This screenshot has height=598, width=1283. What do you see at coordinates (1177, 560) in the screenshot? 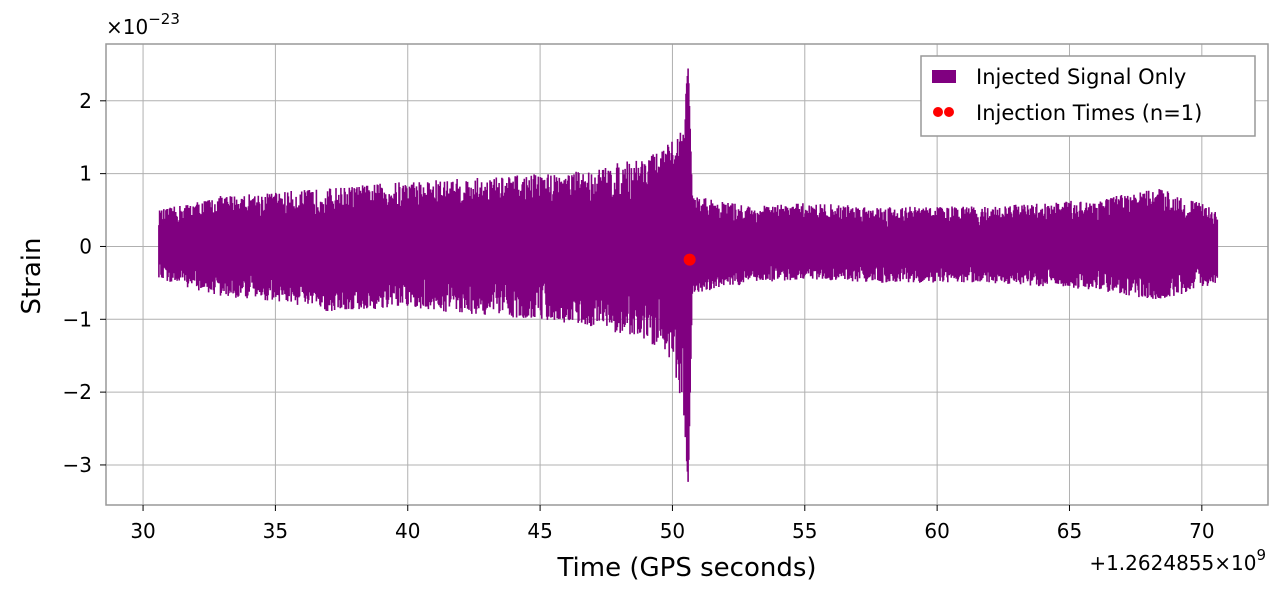
I see `x-axis-offset: +1.2624855×109` at bounding box center [1177, 560].